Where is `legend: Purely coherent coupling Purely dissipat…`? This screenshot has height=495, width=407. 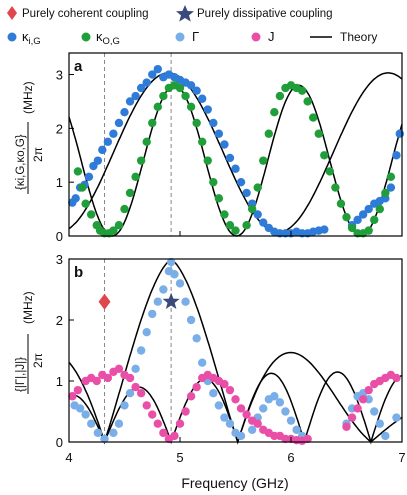
legend: Purely coherent coupling Purely dissipat… is located at coordinates (192, 26).